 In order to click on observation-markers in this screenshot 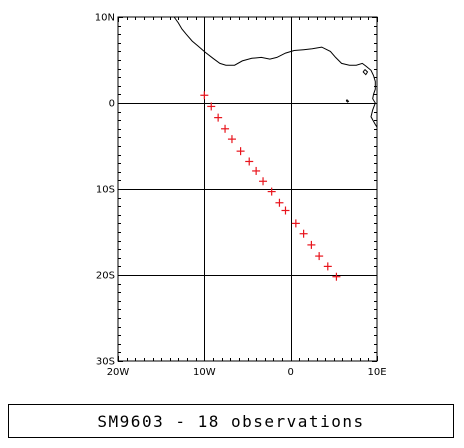, I will do `click(270, 186)`.